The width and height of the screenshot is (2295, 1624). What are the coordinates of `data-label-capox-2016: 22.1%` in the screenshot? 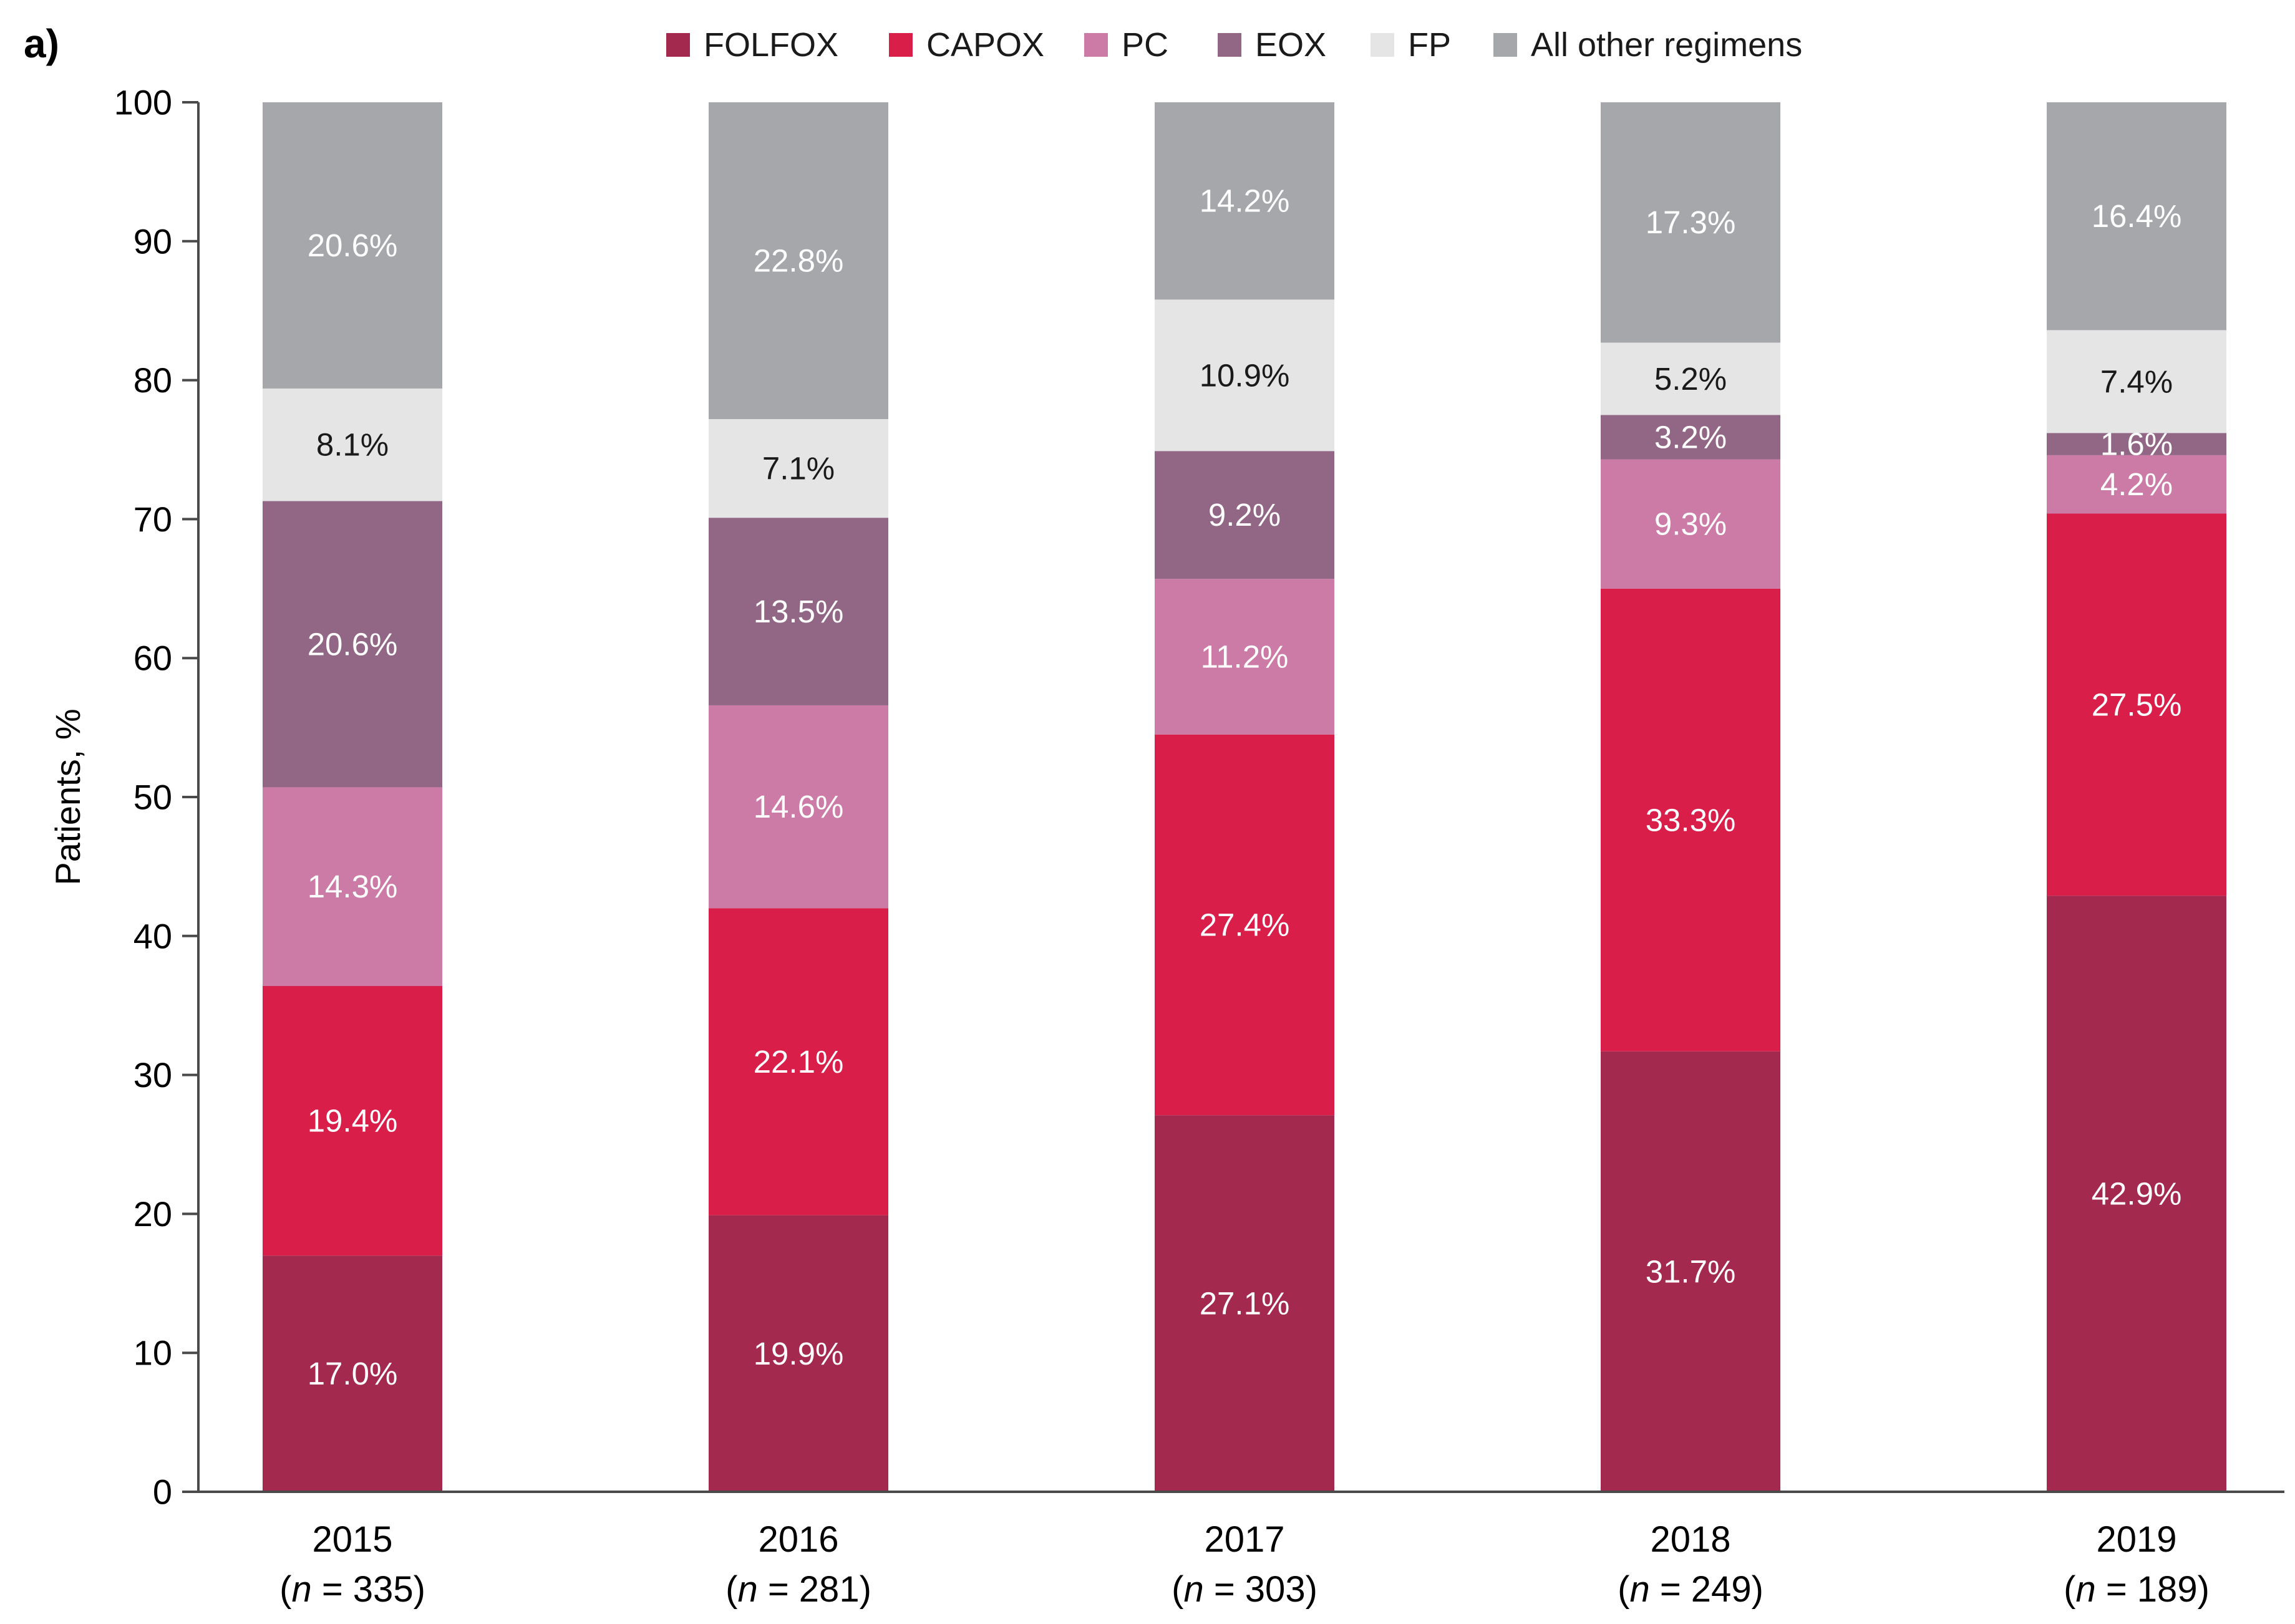 It's located at (799, 1062).